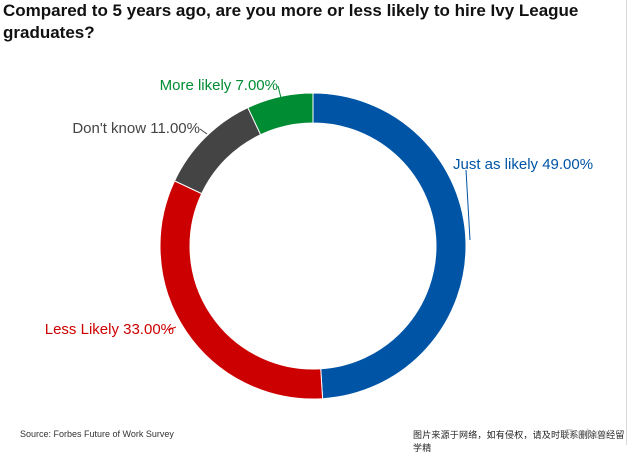  I want to click on slice-label-don-t-know: Don't know 11.00%, so click(136, 128).